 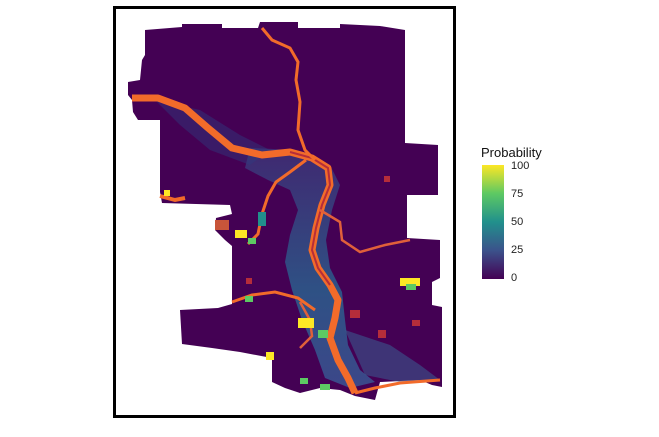 I want to click on main-river-core, so click(x=310, y=218).